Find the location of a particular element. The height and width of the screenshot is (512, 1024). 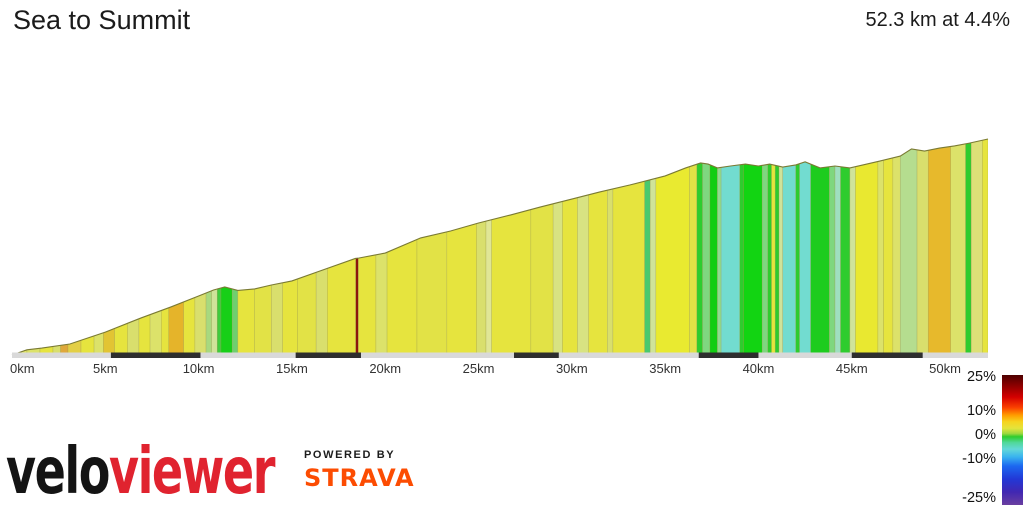

axis-bar is located at coordinates (500, 355).